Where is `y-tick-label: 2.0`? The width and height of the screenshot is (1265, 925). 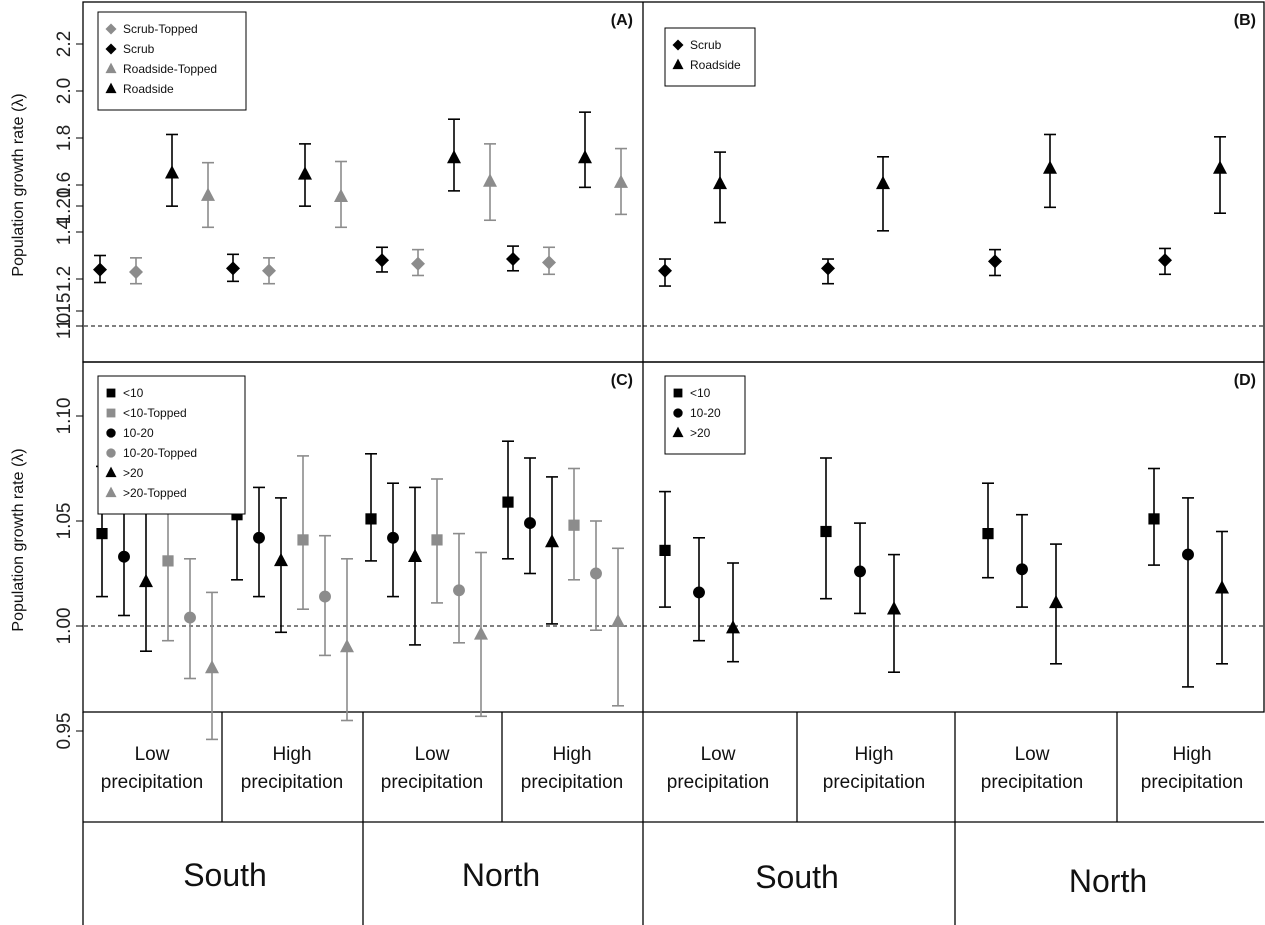 y-tick-label: 2.0 is located at coordinates (64, 91).